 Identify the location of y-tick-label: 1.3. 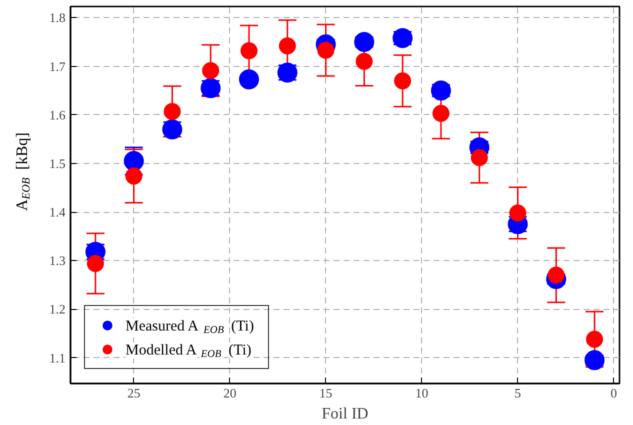
(57, 260).